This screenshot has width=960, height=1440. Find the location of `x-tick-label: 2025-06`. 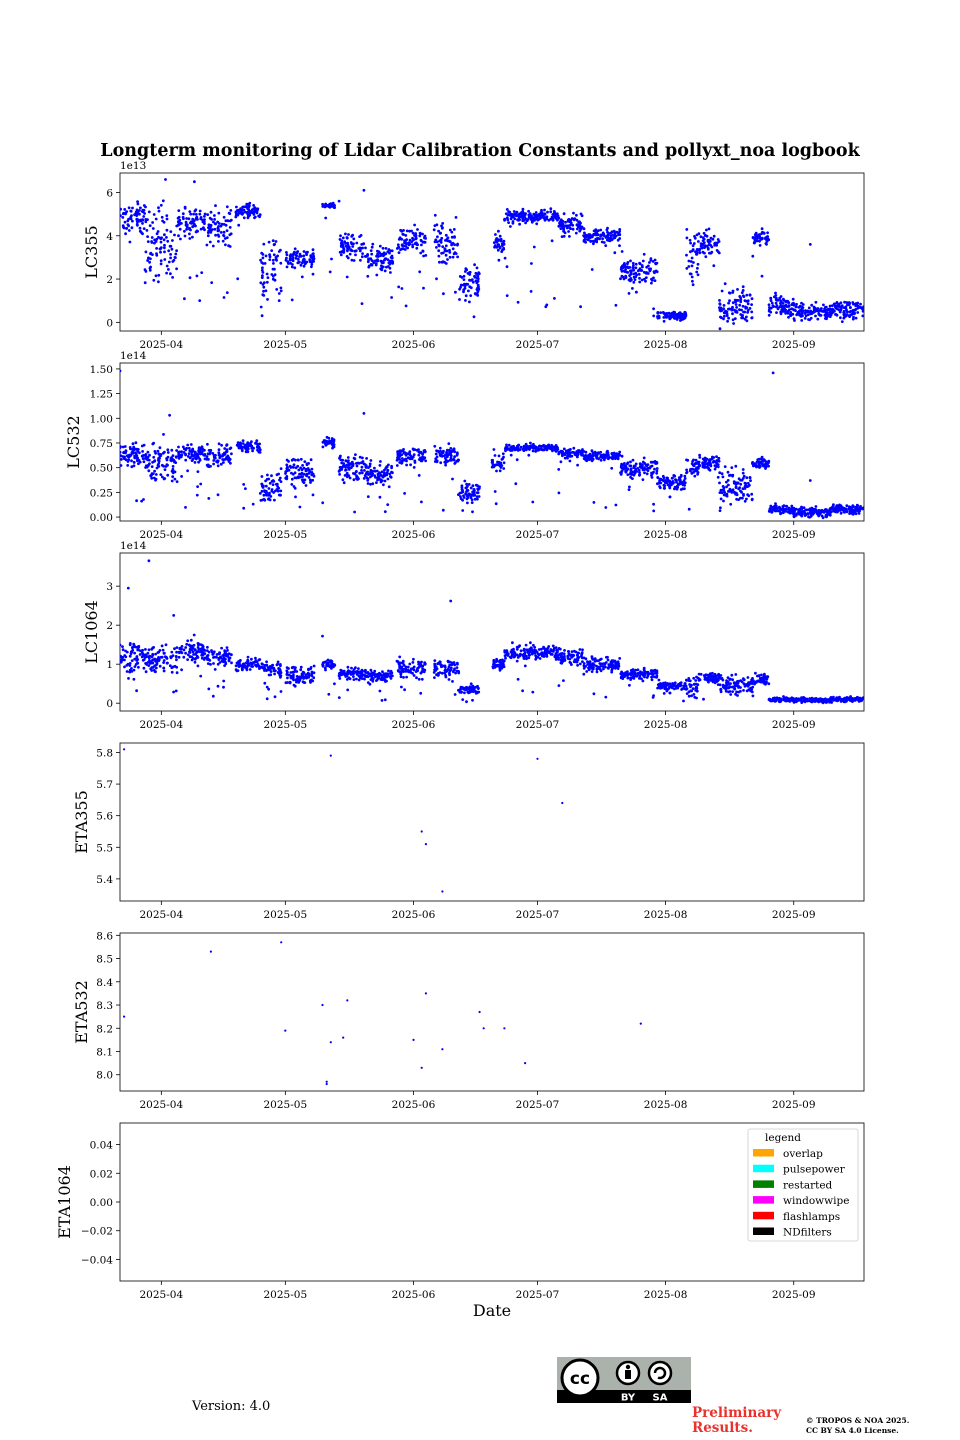

x-tick-label: 2025-06 is located at coordinates (414, 345).